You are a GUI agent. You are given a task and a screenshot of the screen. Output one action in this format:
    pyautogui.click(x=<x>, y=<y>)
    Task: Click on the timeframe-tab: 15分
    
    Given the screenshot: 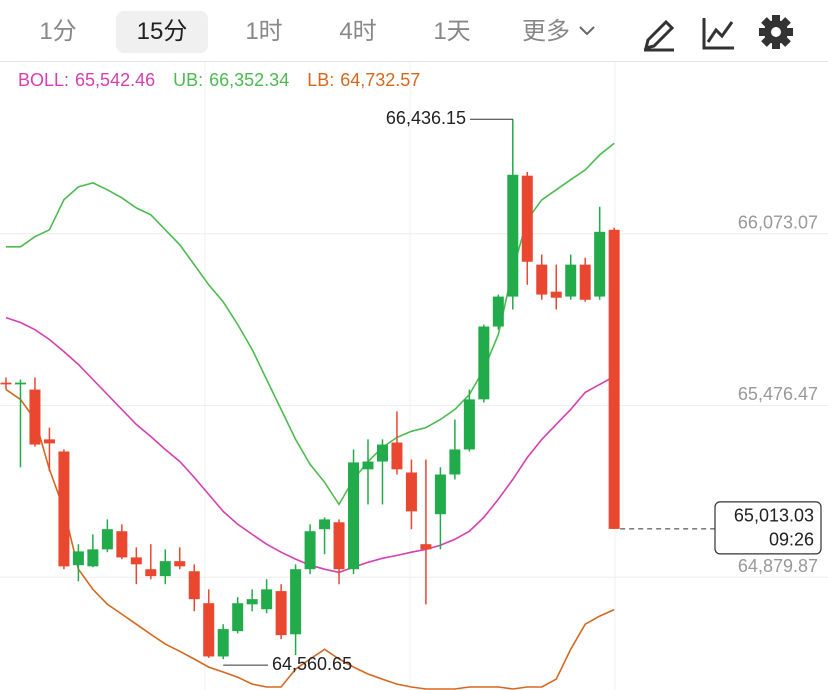 What is the action you would take?
    pyautogui.click(x=162, y=32)
    